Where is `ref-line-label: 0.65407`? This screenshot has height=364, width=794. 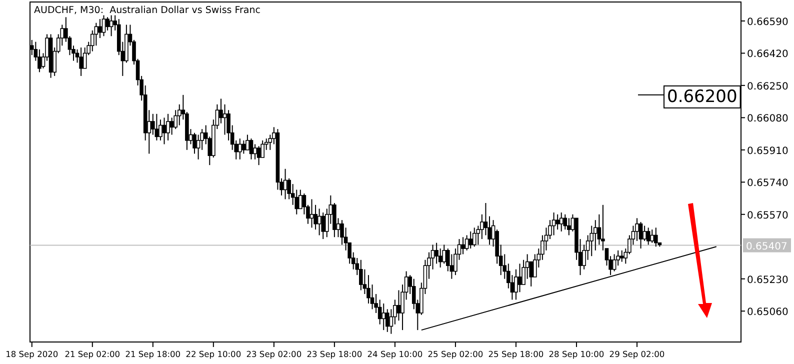
ref-line-label: 0.65407 is located at coordinates (767, 246).